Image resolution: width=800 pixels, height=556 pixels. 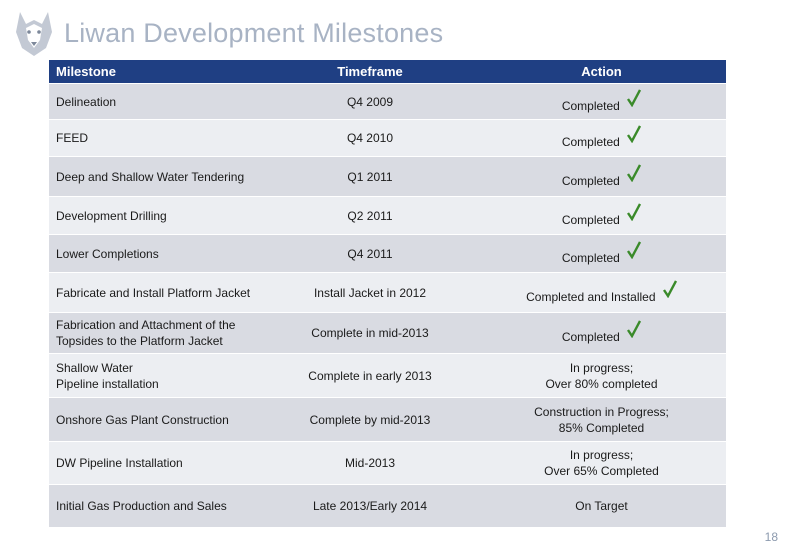 I want to click on milestone-cell: Onshore Gas Plant Construction, so click(x=156, y=419).